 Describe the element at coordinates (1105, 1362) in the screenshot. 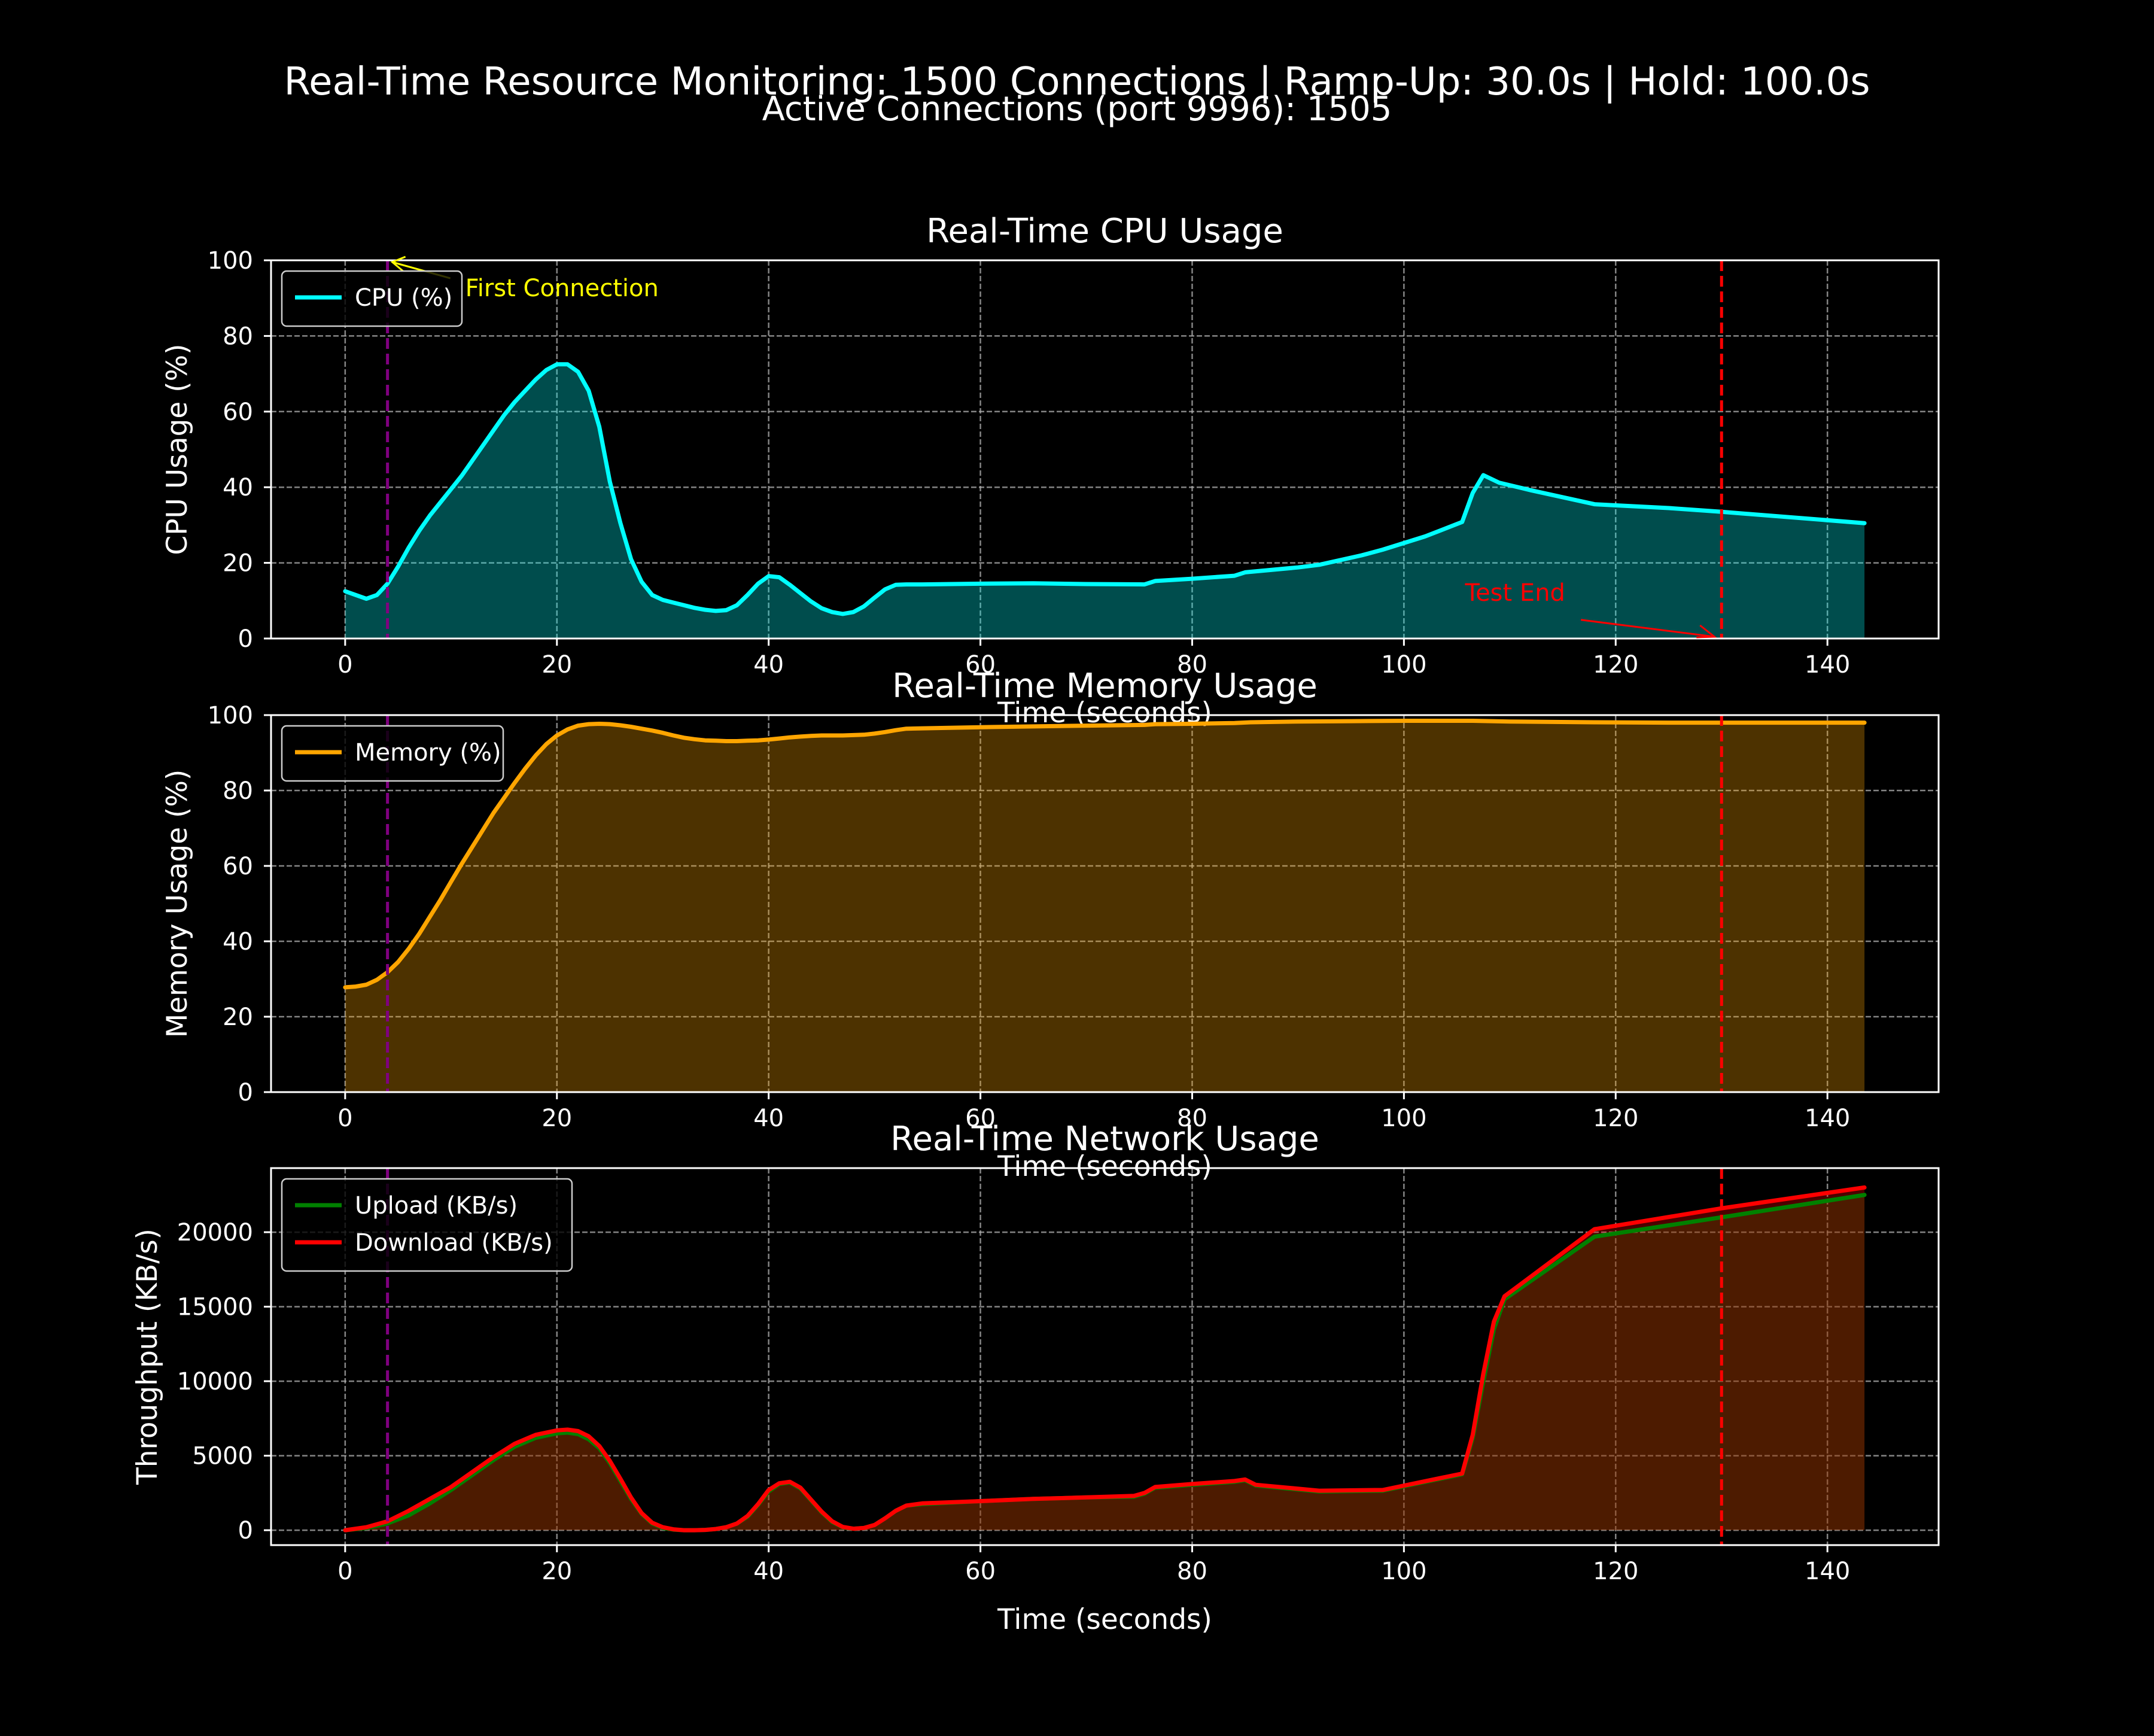

I see `area-upload-kb-s` at that location.